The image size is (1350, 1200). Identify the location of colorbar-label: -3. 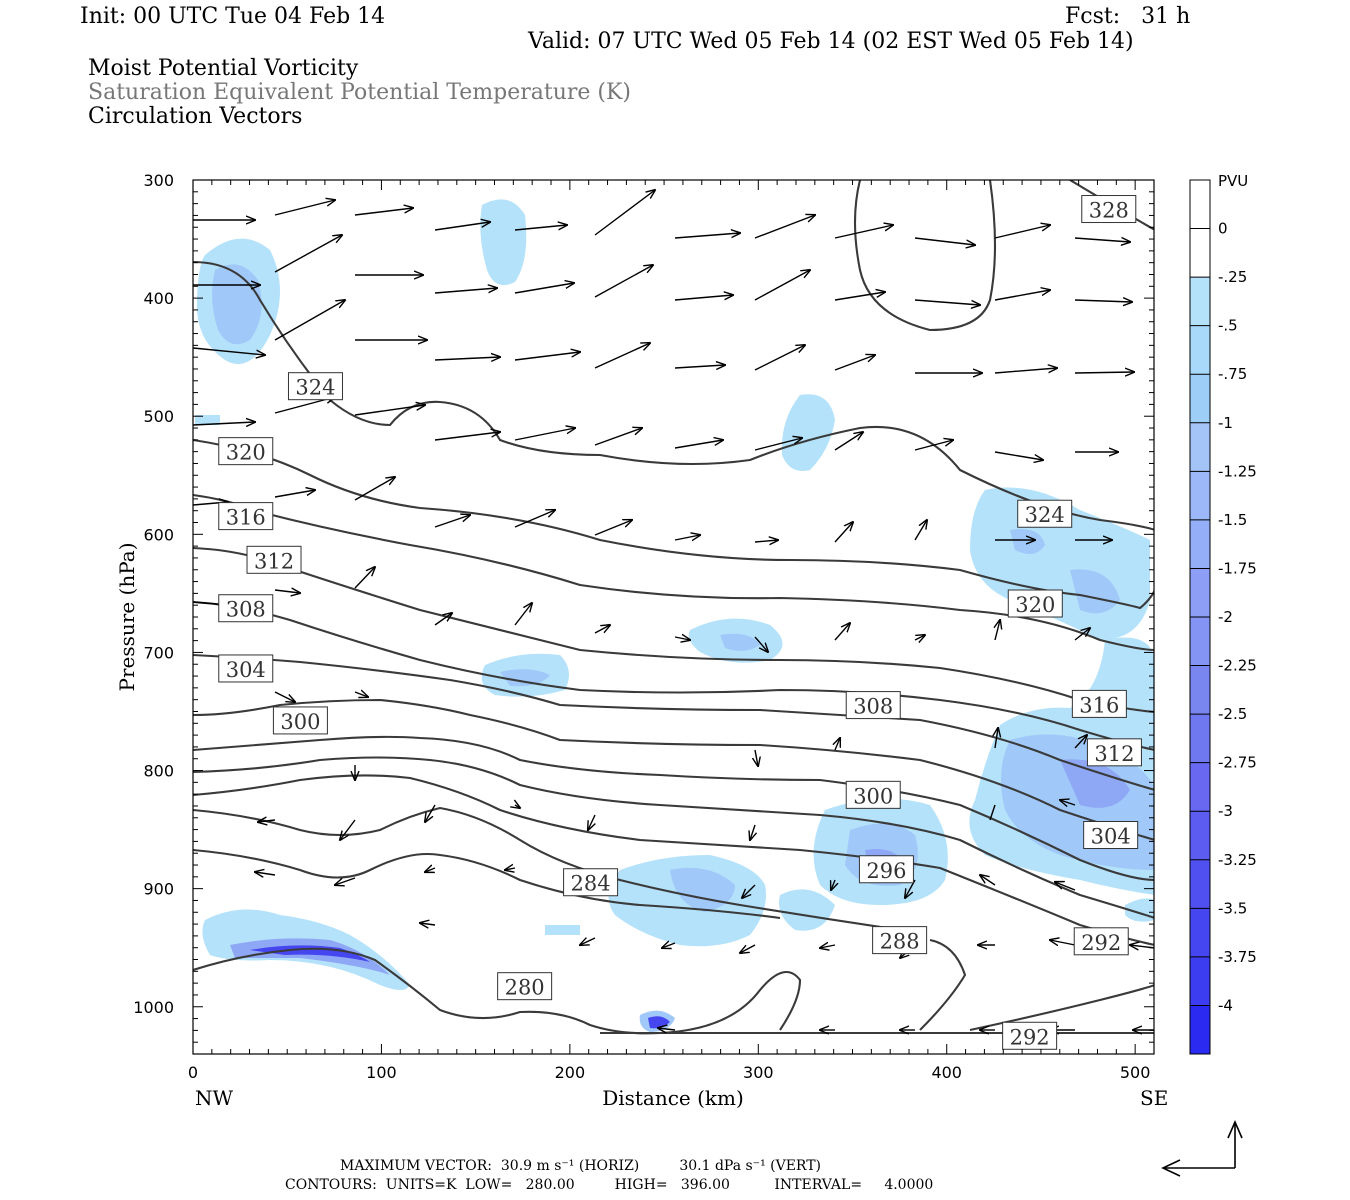
(1225, 811).